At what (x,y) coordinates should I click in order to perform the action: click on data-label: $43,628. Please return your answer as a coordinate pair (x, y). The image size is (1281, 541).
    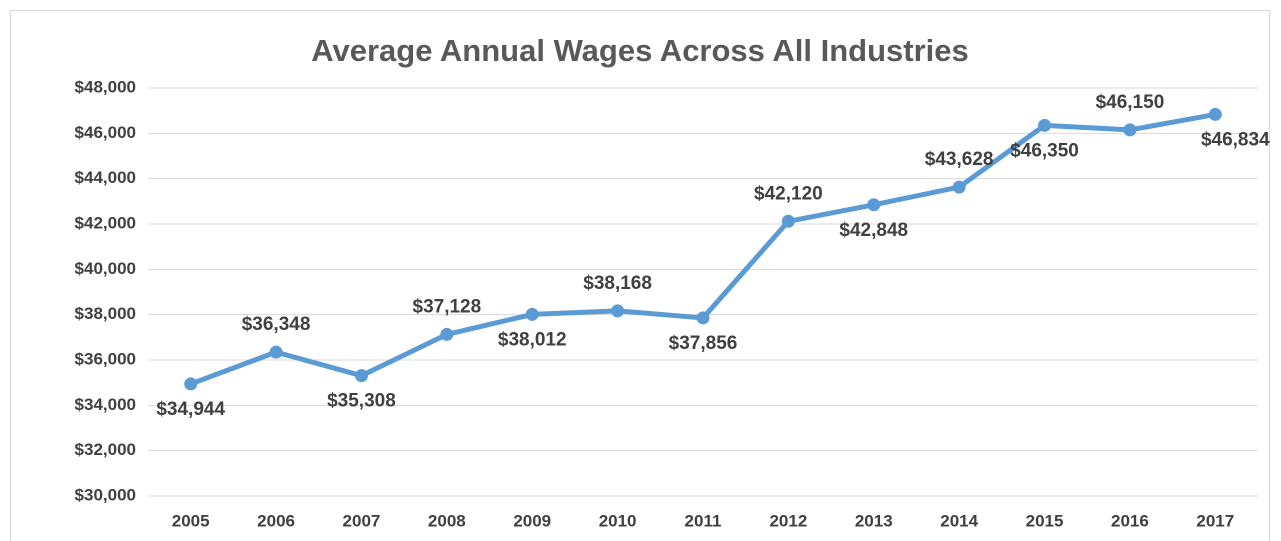
    Looking at the image, I should click on (959, 159).